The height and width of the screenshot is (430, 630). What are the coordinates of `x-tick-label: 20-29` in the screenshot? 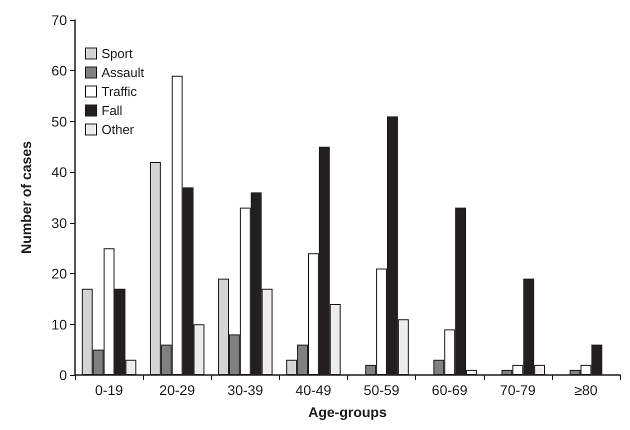 It's located at (177, 390).